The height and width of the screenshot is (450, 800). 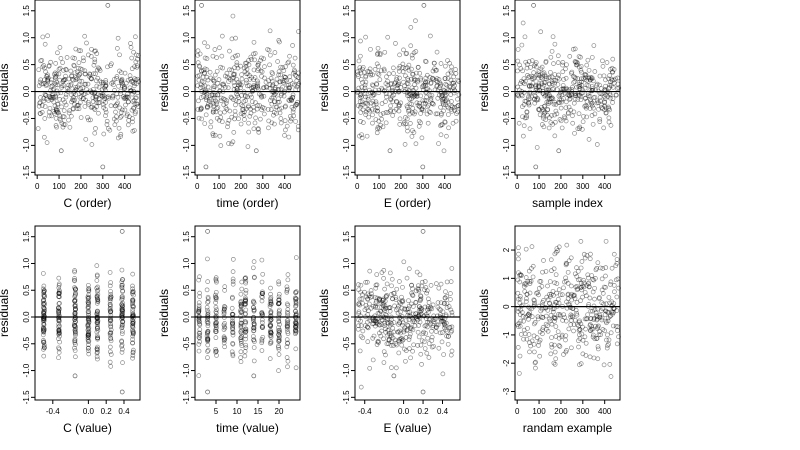 I want to click on x-tick-label: 300, so click(x=583, y=186).